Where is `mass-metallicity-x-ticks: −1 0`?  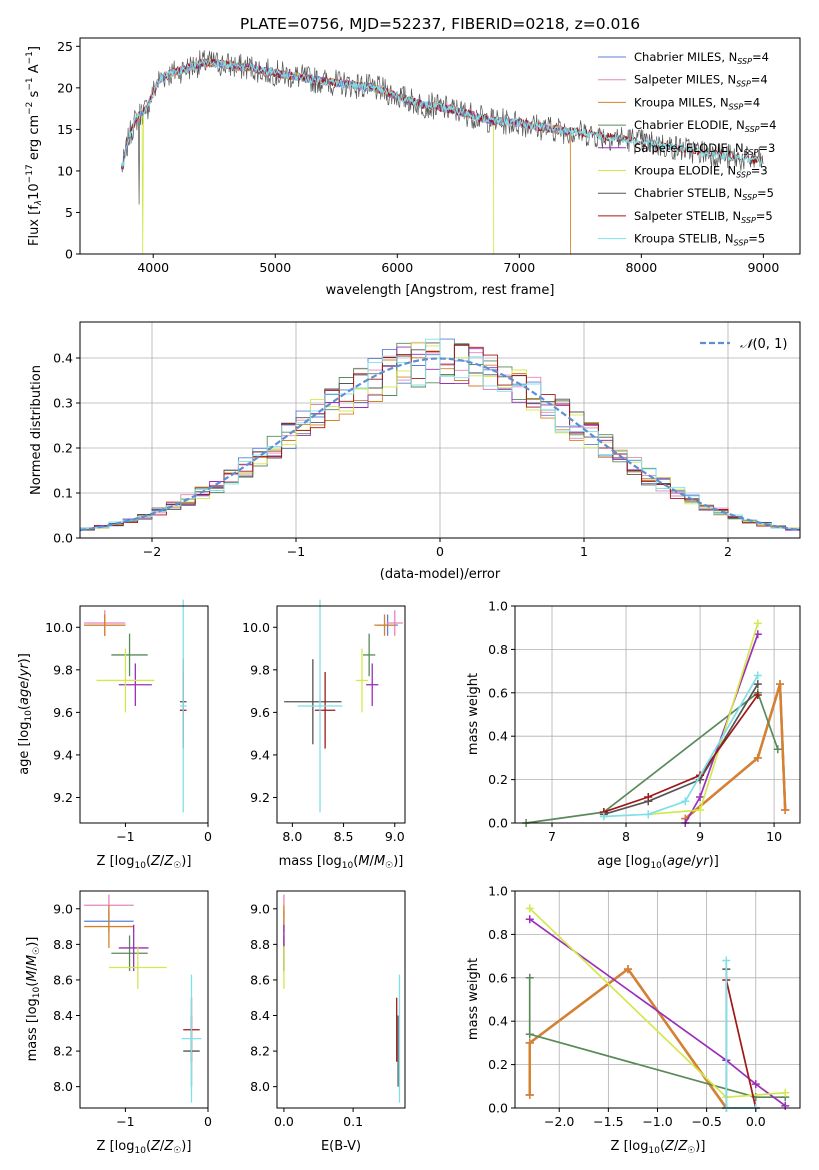 mass-metallicity-x-ticks: −1 0 is located at coordinates (164, 1118).